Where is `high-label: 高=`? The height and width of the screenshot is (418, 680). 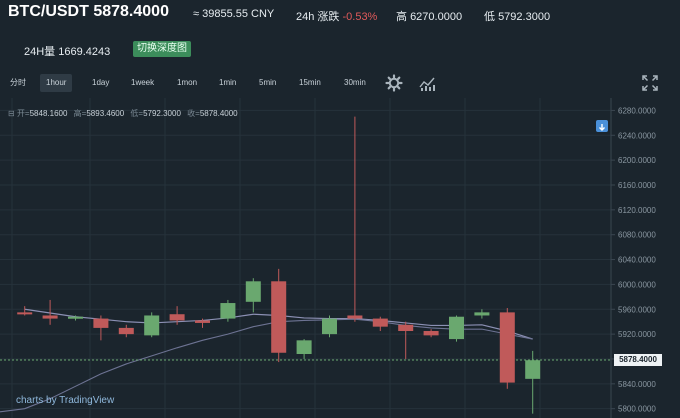 high-label: 高= is located at coordinates (80, 113).